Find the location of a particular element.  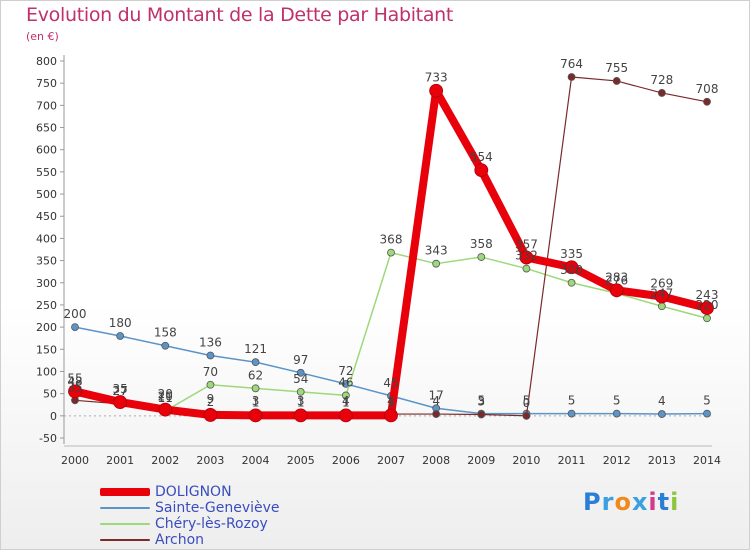

x-tick-label: 2008 is located at coordinates (436, 460).